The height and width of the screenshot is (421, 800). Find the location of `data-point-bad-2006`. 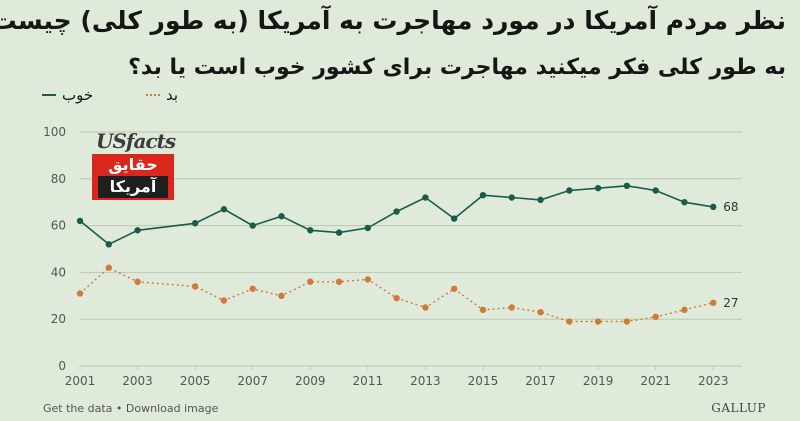

data-point-bad-2006 is located at coordinates (224, 300).